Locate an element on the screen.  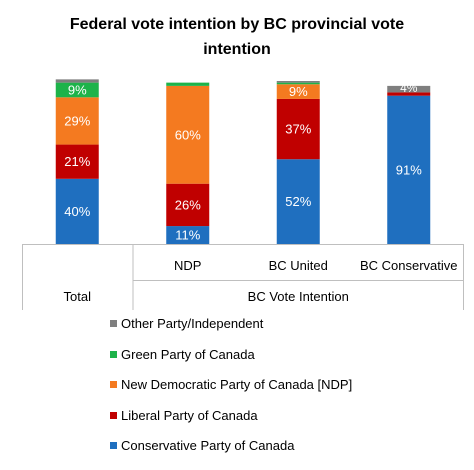
data-label-2-2: 9% is located at coordinates (298, 91).